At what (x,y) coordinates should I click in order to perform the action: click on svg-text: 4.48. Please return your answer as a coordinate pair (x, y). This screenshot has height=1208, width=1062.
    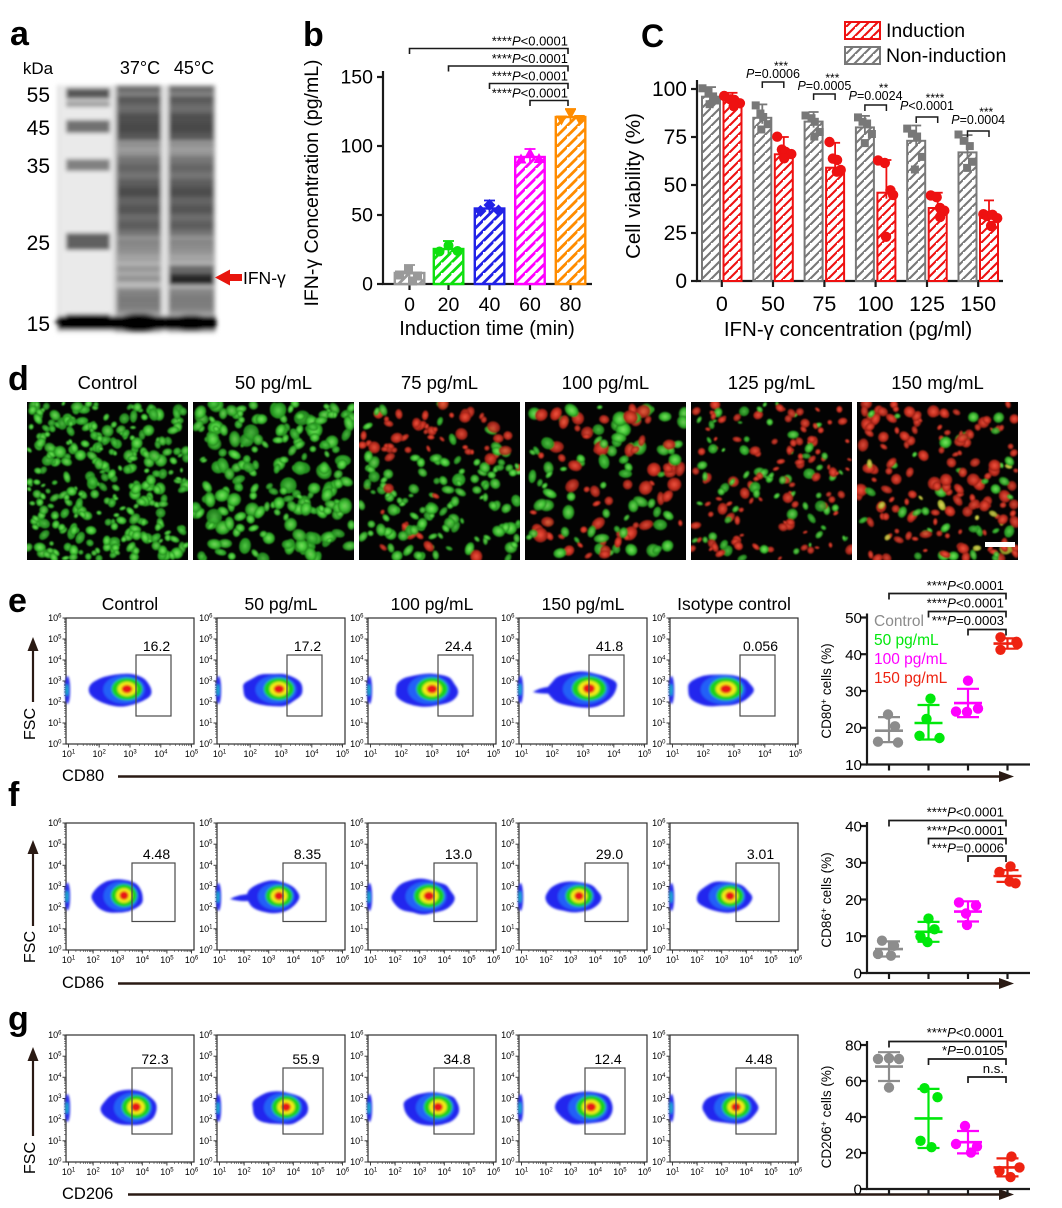
    Looking at the image, I should click on (156, 854).